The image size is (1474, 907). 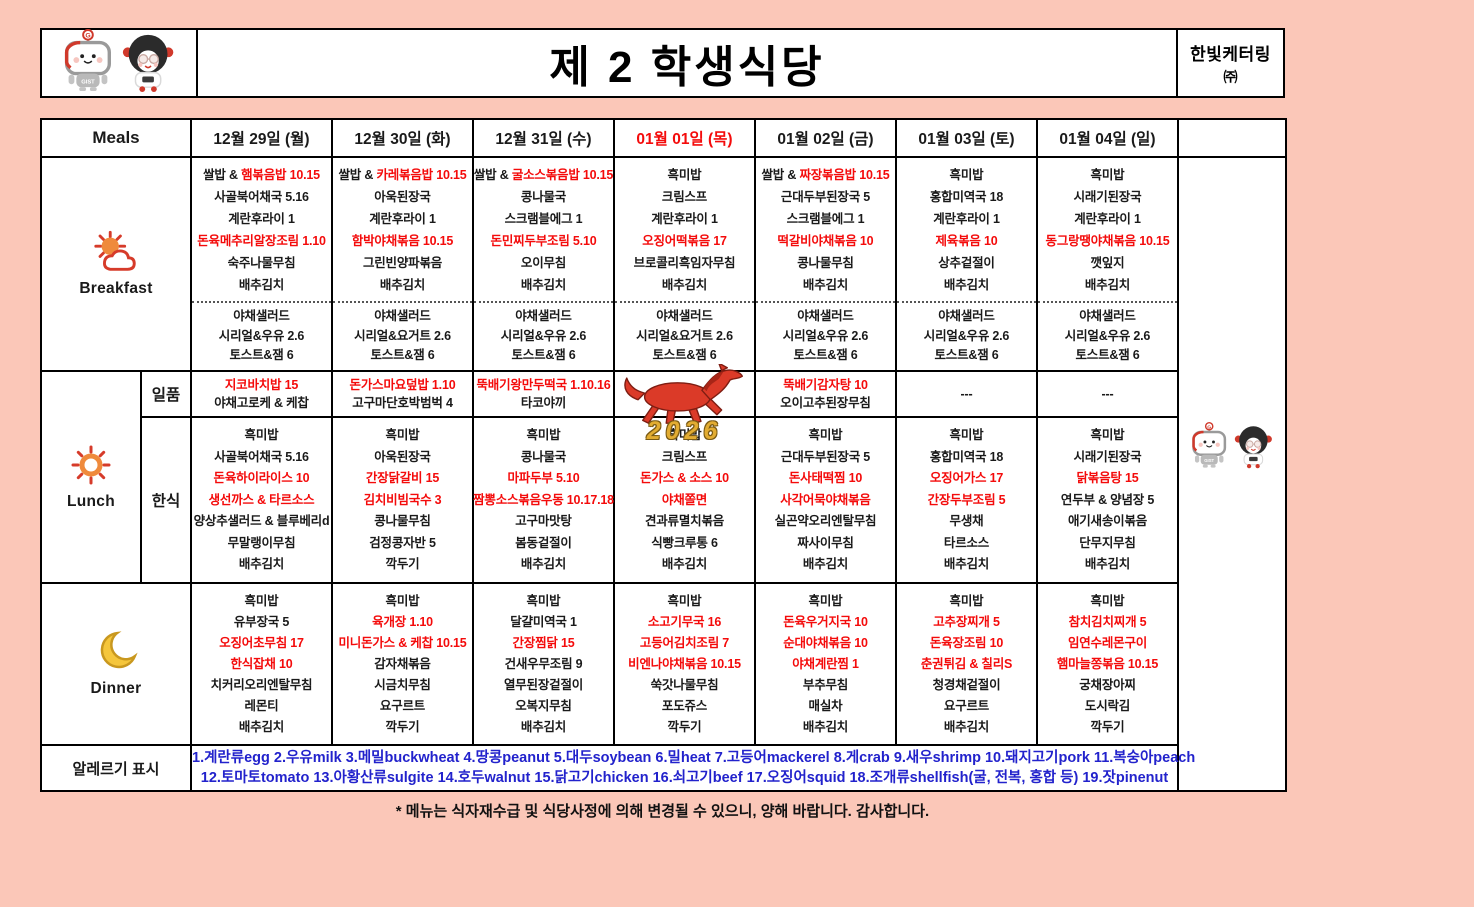 What do you see at coordinates (261, 622) in the screenshot?
I see `menu-item: 유부장국 5` at bounding box center [261, 622].